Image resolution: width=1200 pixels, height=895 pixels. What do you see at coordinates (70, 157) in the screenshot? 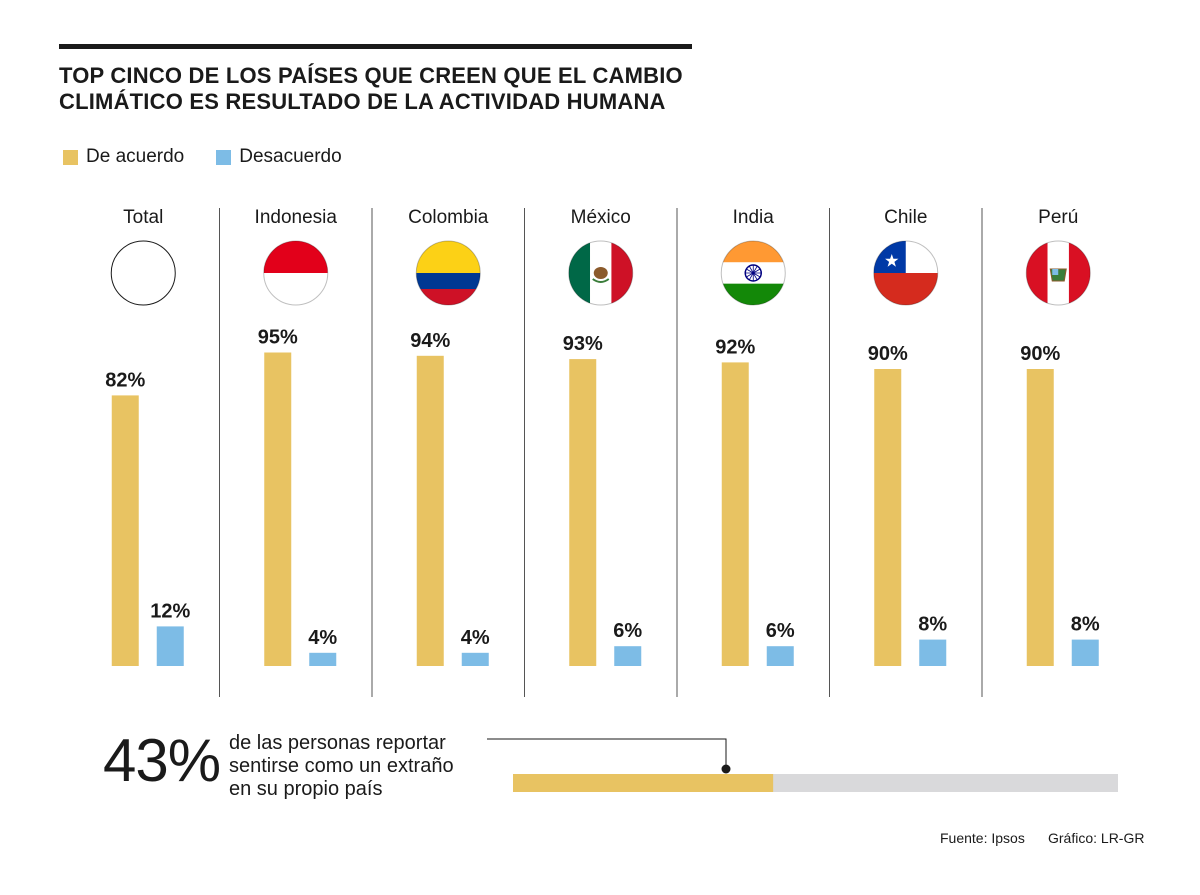
I see `legend-swatch-agree` at bounding box center [70, 157].